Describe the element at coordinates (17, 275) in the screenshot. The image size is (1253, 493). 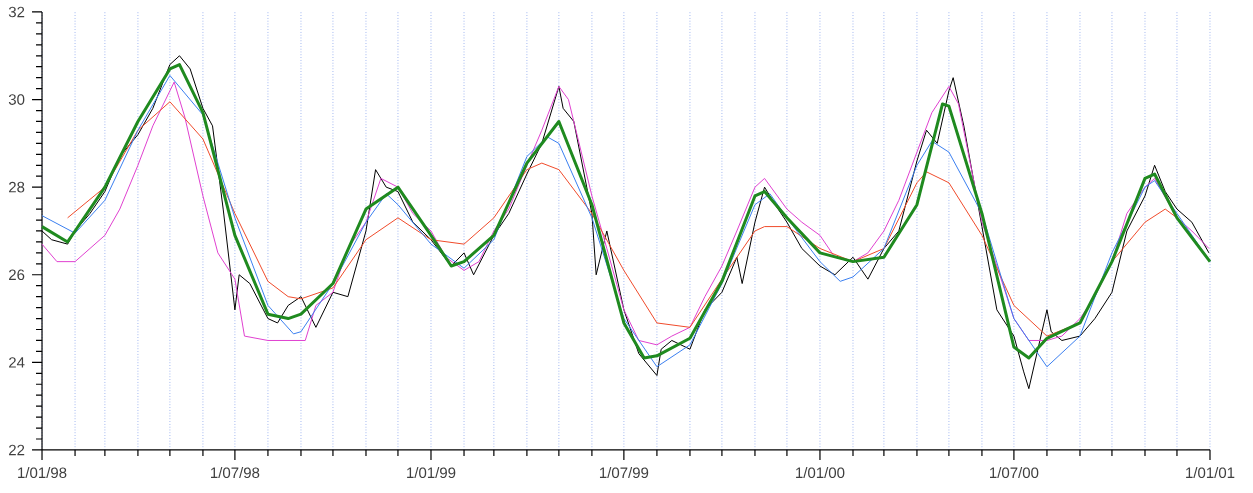
I see `y-tick-label: 26` at that location.